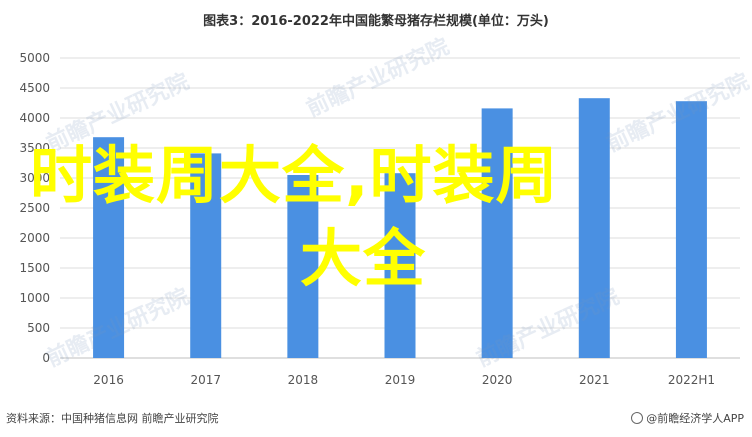 This screenshot has width=752, height=437. What do you see at coordinates (594, 380) in the screenshot?
I see `x-tick-label: 2021` at bounding box center [594, 380].